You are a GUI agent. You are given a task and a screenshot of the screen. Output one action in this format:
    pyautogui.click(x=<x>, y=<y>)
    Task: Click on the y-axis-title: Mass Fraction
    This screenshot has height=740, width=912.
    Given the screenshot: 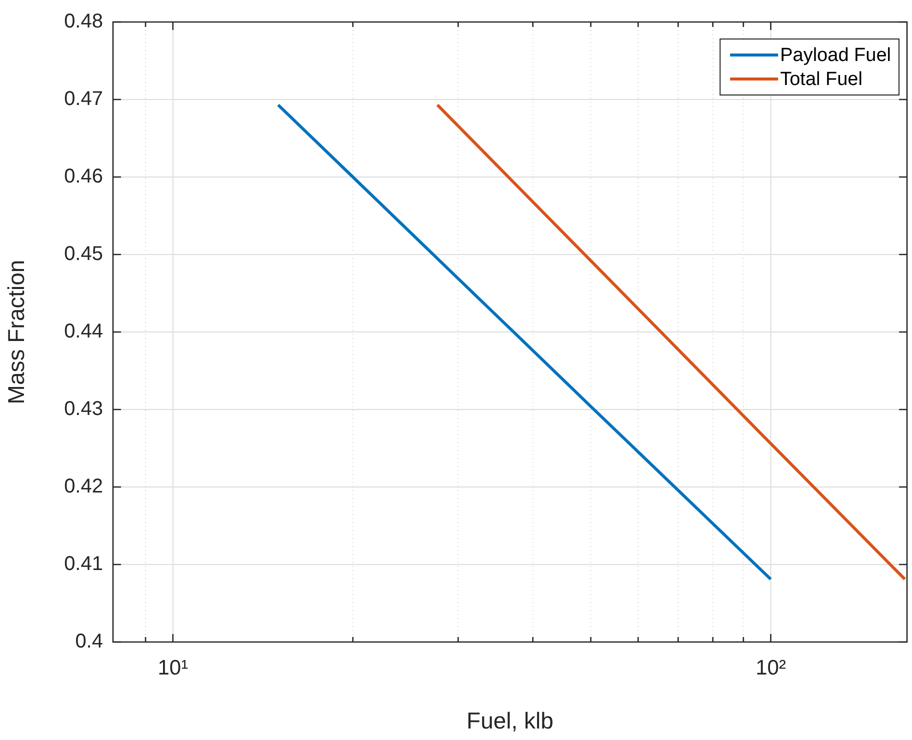 What is the action you would take?
    pyautogui.click(x=16, y=332)
    